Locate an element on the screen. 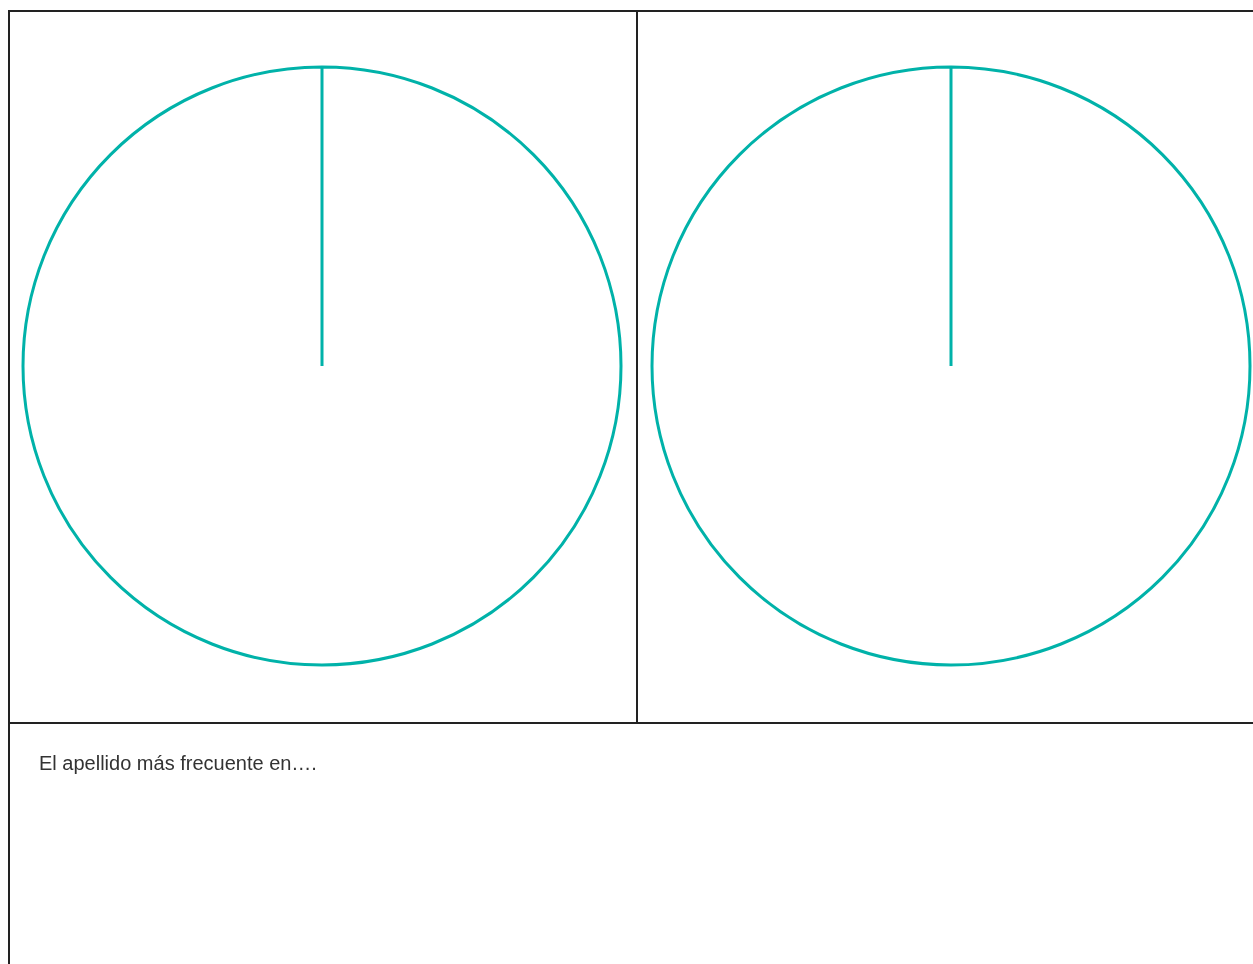 Image resolution: width=1253 pixels, height=964 pixels. text: El apellido más frecuente en…. is located at coordinates (178, 763).